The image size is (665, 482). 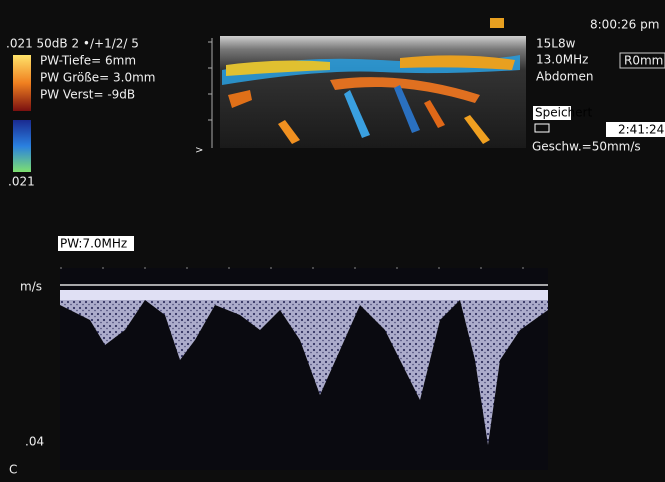 What do you see at coordinates (552, 113) in the screenshot?
I see `status-box` at bounding box center [552, 113].